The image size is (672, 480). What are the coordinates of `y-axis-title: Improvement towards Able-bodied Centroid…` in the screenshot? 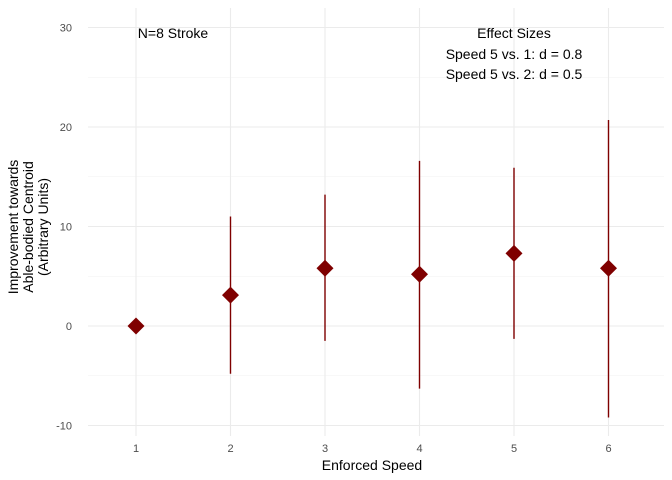 It's located at (28, 227).